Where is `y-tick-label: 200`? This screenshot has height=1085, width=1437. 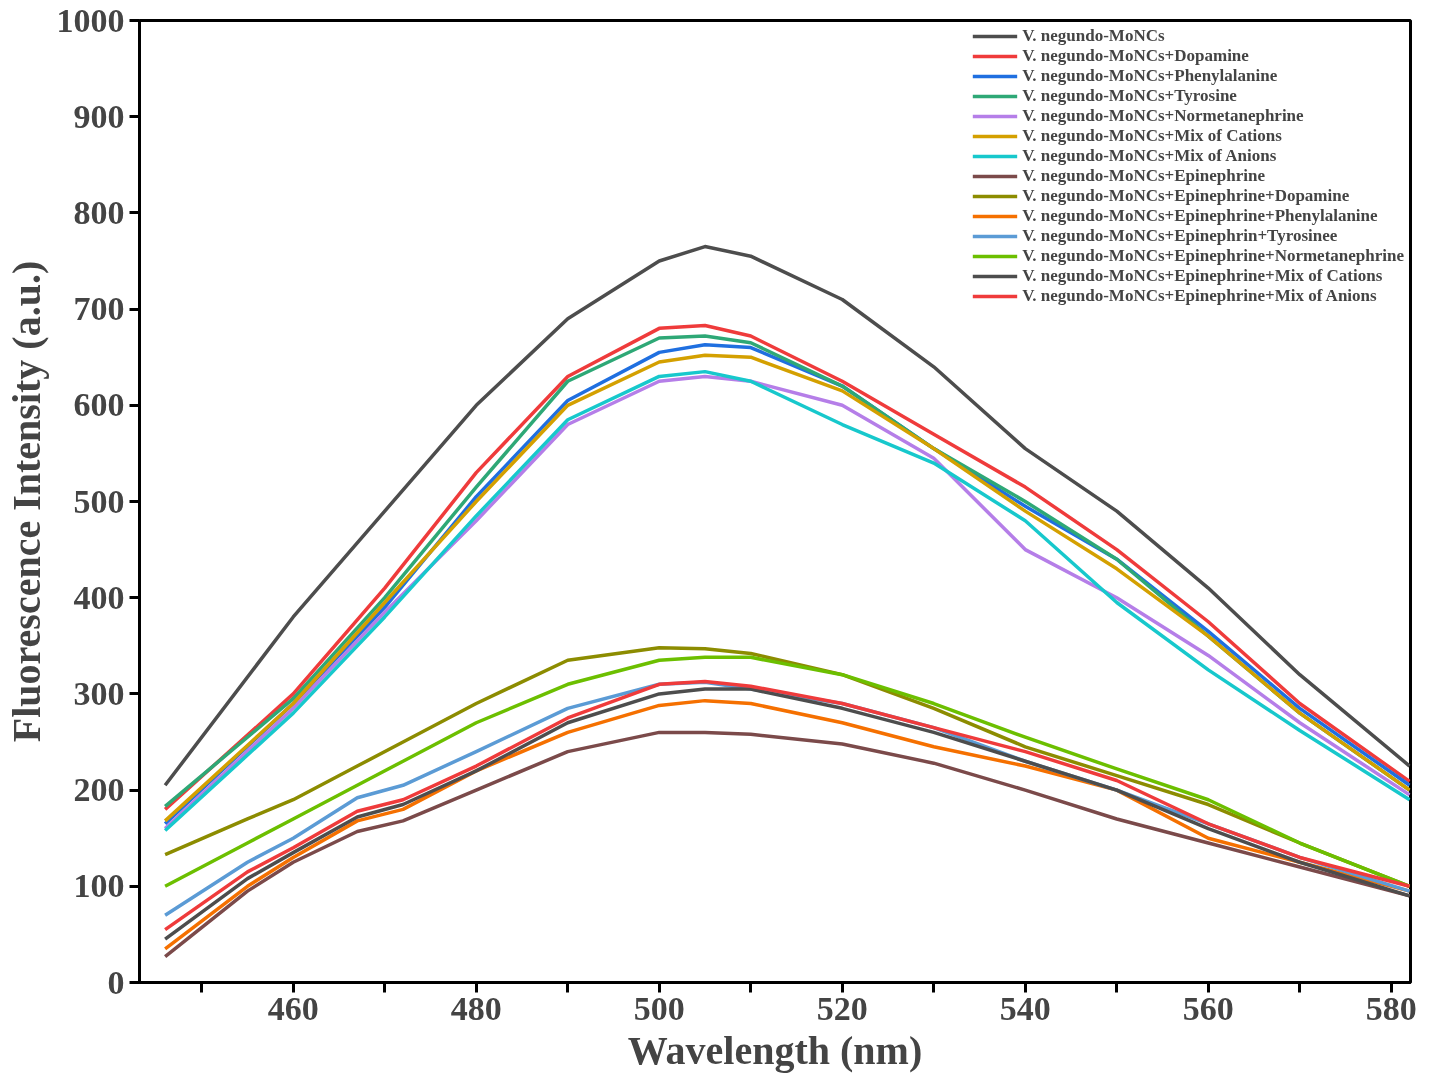 y-tick-label: 200 is located at coordinates (99, 790).